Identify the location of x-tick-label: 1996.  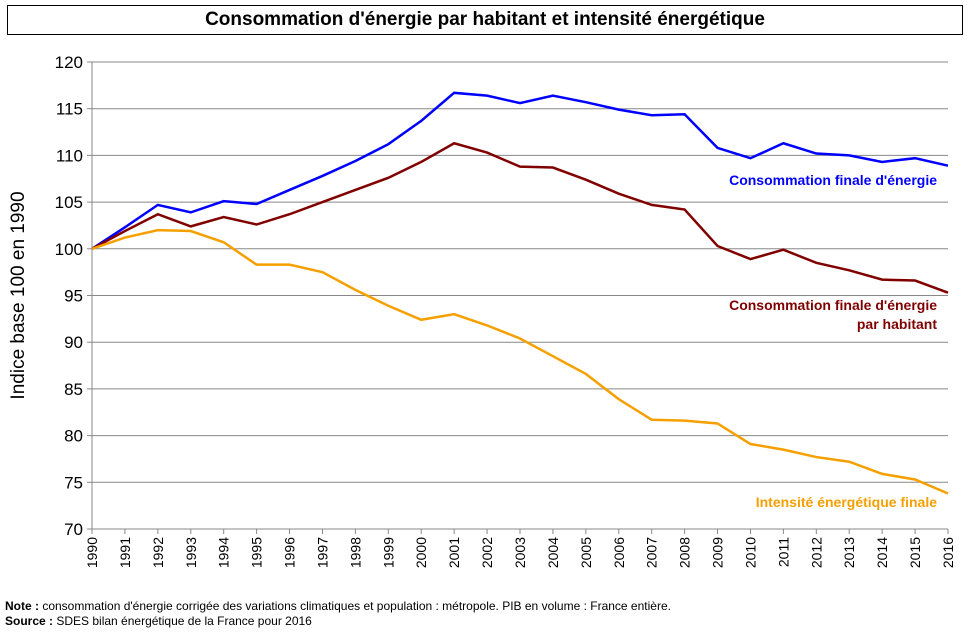
(290, 552).